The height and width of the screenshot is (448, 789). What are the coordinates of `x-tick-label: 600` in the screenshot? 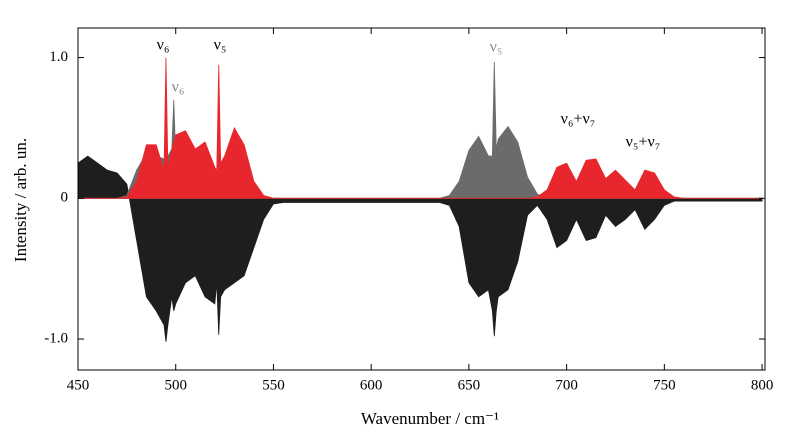 It's located at (371, 385).